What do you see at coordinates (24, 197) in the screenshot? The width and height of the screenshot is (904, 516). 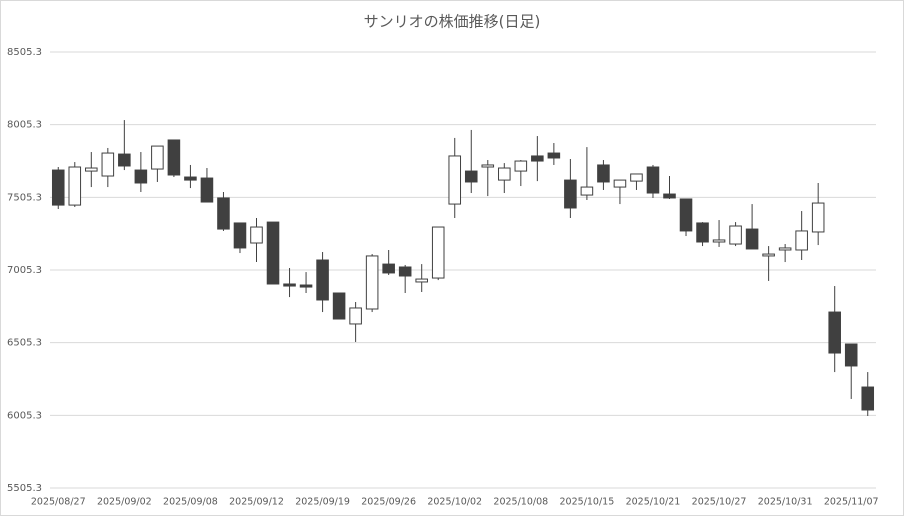 I see `y-tick-label: 7505.3` at bounding box center [24, 197].